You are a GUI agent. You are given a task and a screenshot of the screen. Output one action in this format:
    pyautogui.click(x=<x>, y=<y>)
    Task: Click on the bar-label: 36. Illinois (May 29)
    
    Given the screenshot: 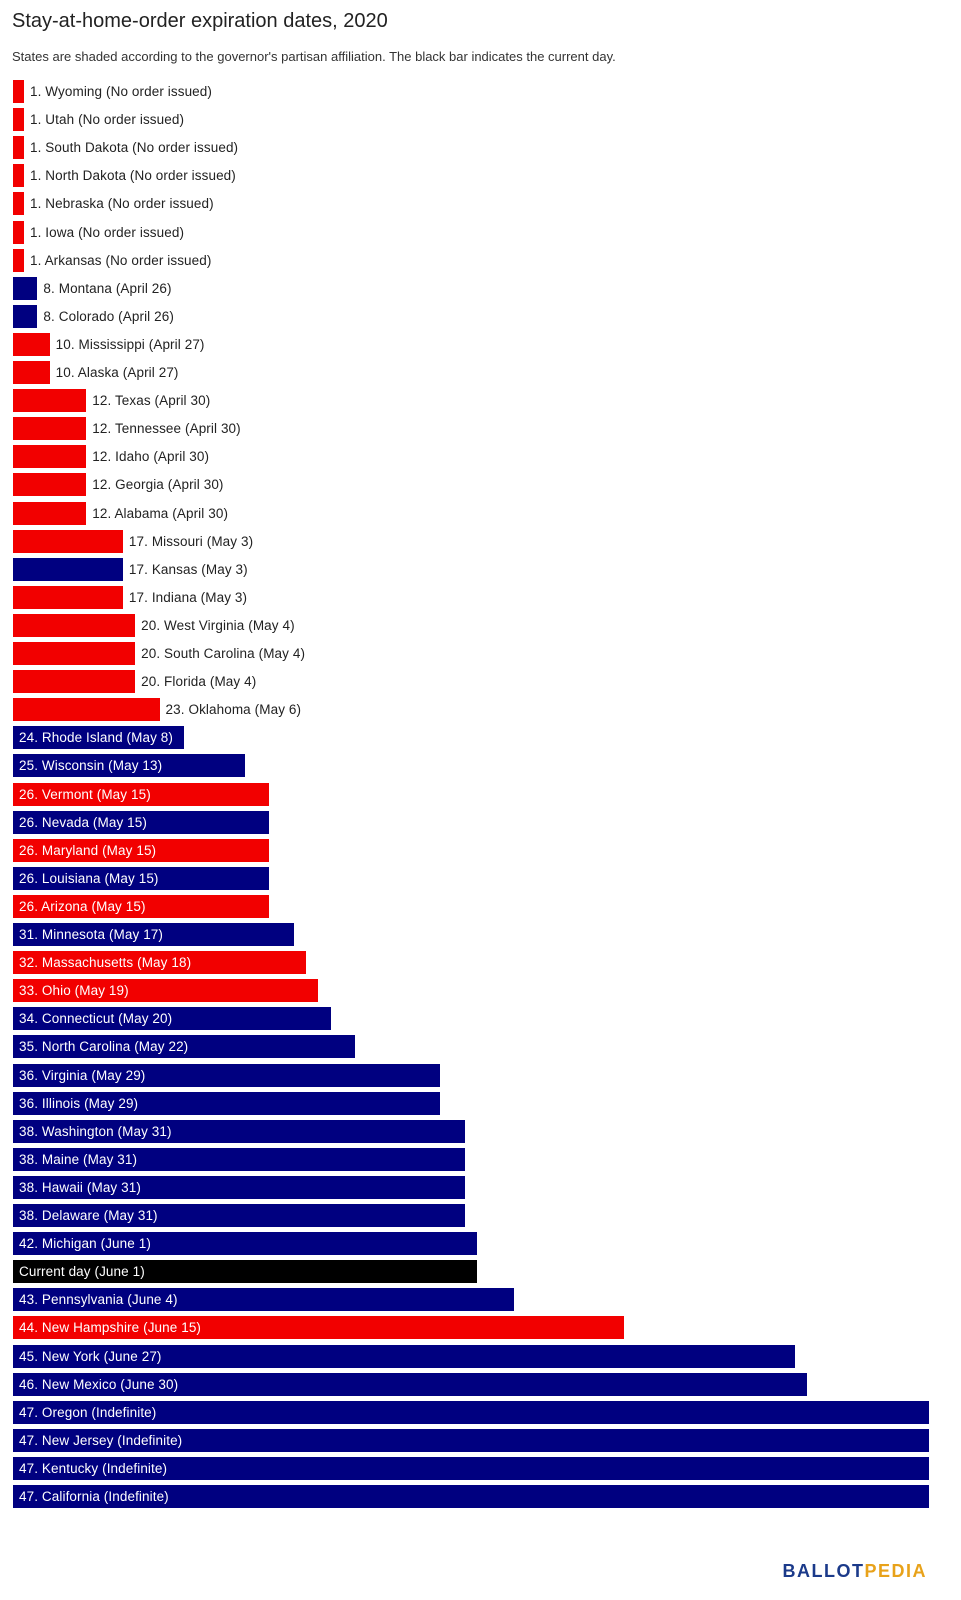 What is the action you would take?
    pyautogui.click(x=79, y=1103)
    